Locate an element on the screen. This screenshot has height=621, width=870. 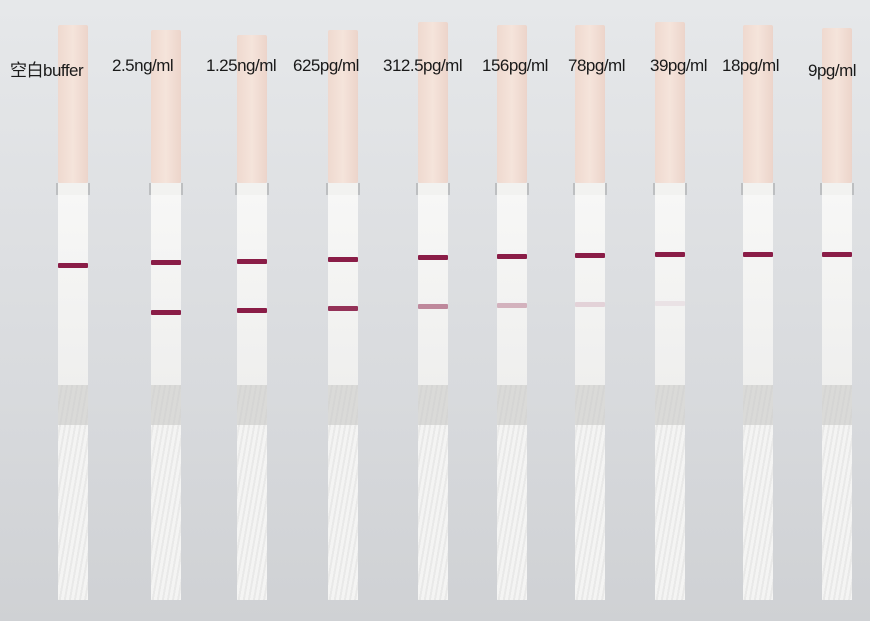
concentration-label: 156pg/ml is located at coordinates (515, 65).